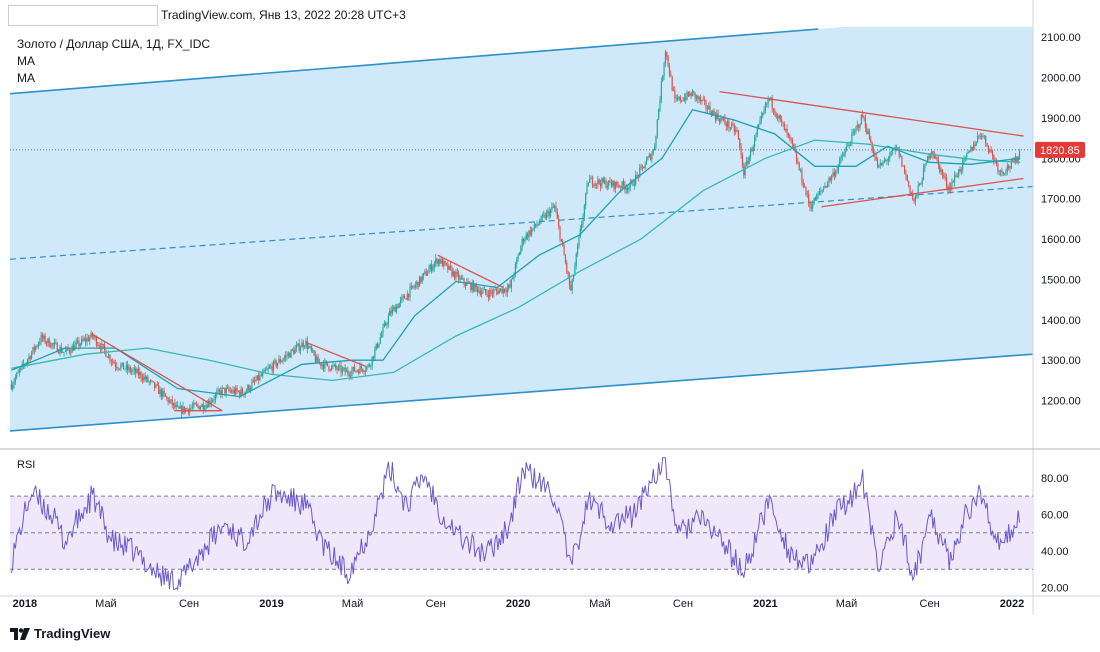 Image resolution: width=1100 pixels, height=652 pixels. I want to click on logo-text: TradingView, so click(72, 633).